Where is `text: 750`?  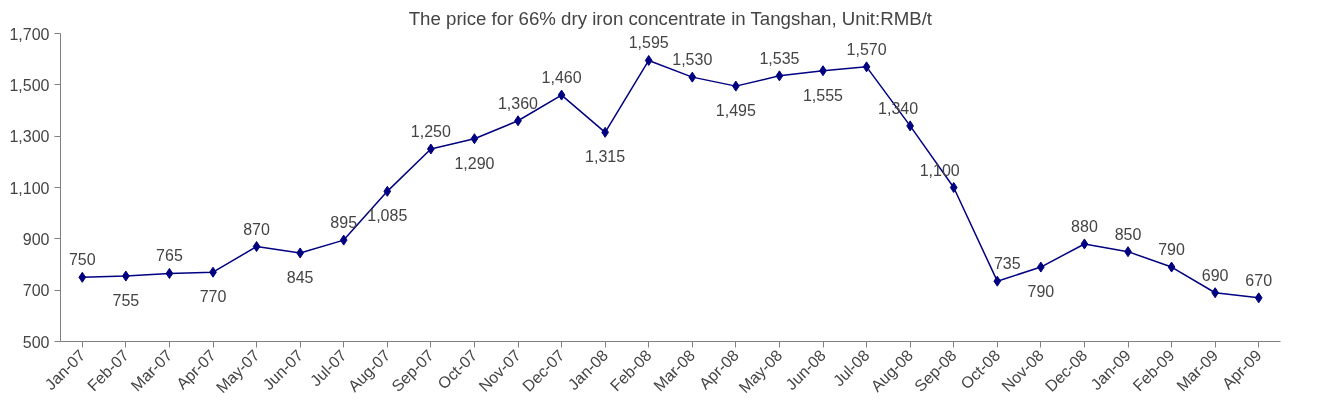 text: 750 is located at coordinates (82, 260).